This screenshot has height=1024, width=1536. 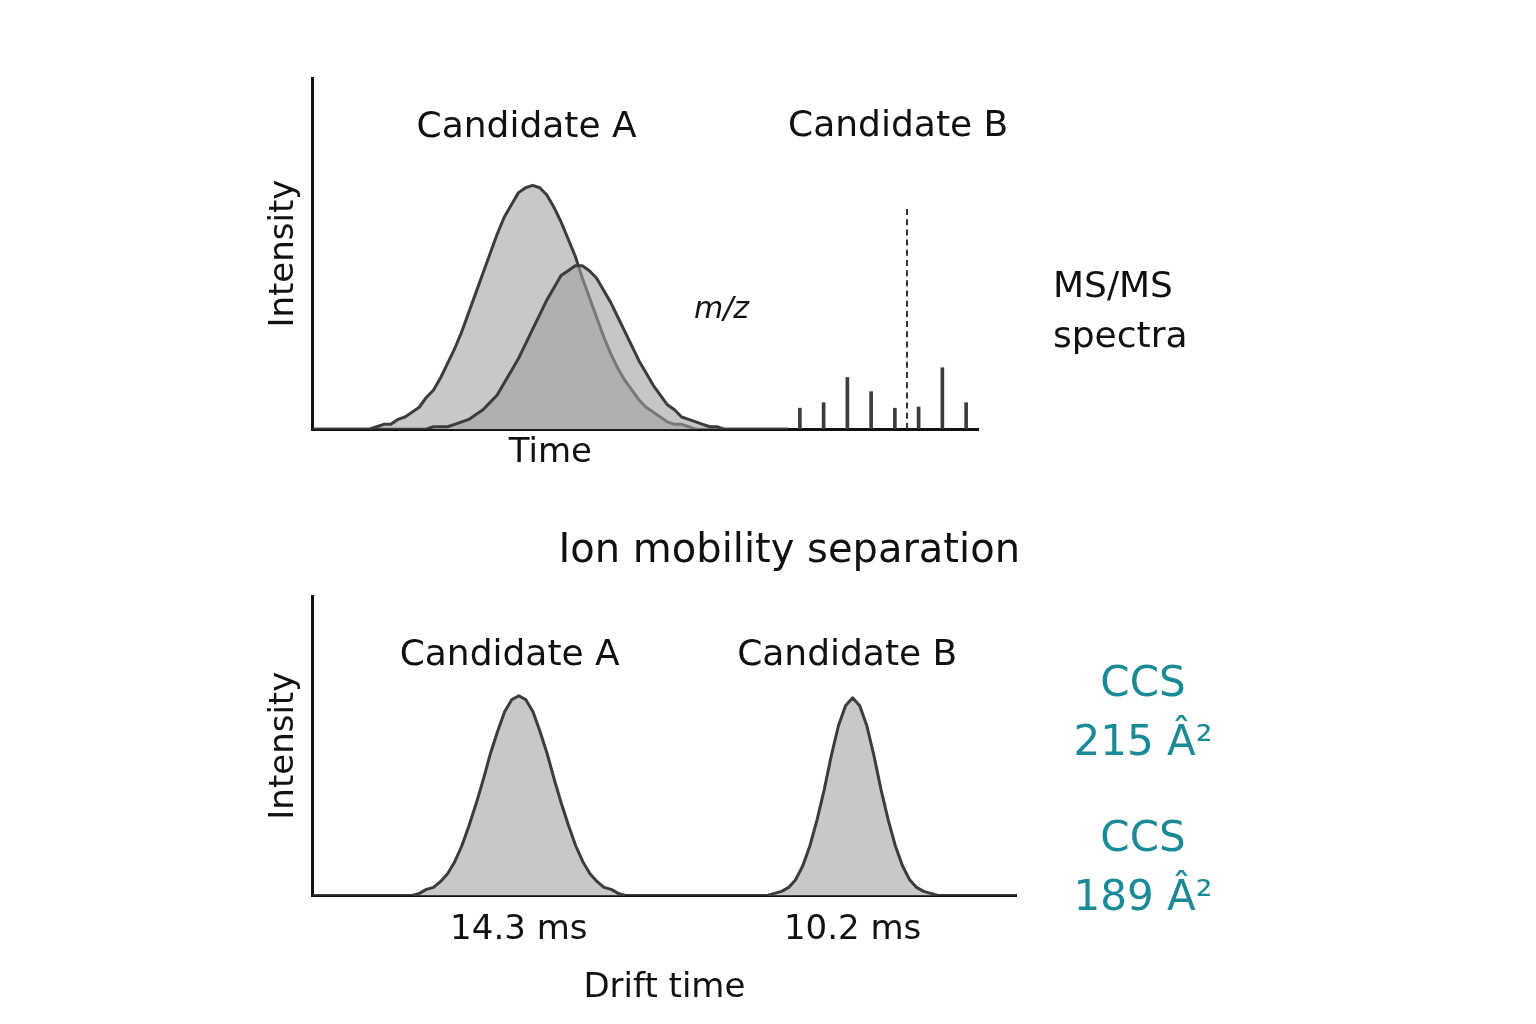 What do you see at coordinates (789, 548) in the screenshot?
I see `chart-title: Ion mobility separation` at bounding box center [789, 548].